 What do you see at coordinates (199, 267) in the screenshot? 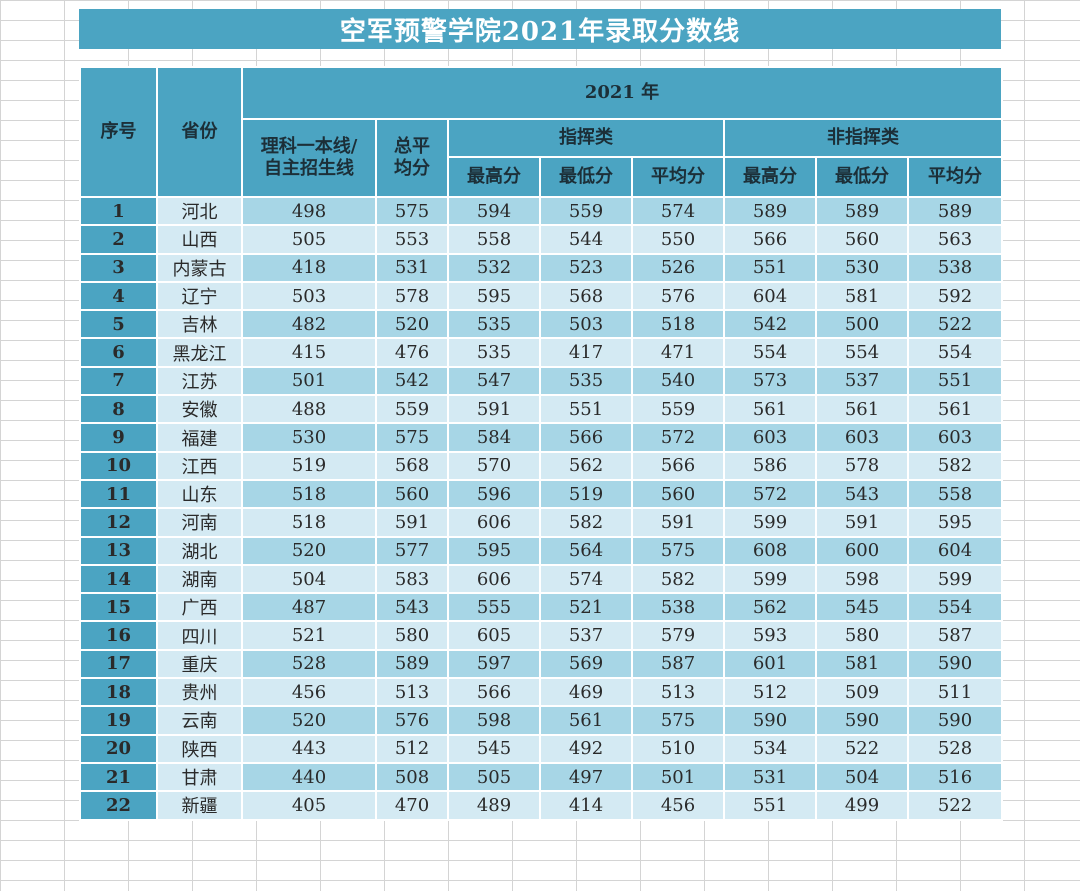
I see `row-province-cell: 内蒙古` at bounding box center [199, 267].